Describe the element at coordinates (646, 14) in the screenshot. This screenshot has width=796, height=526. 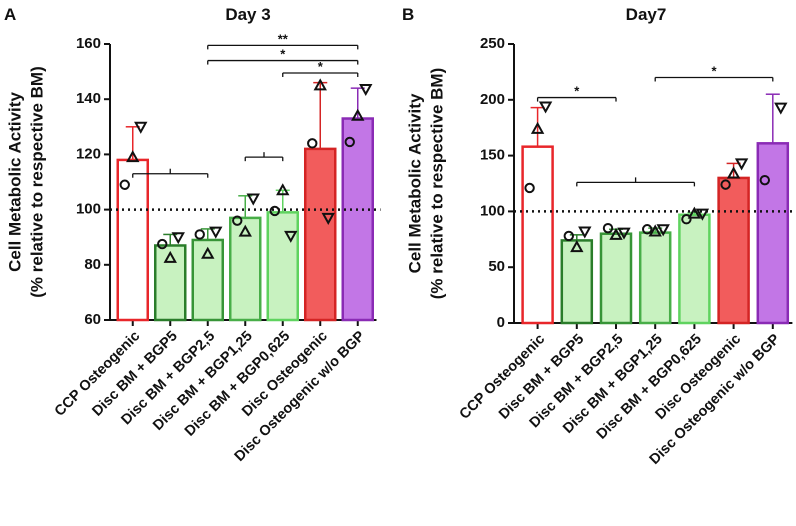
I see `chart-title: Day7` at that location.